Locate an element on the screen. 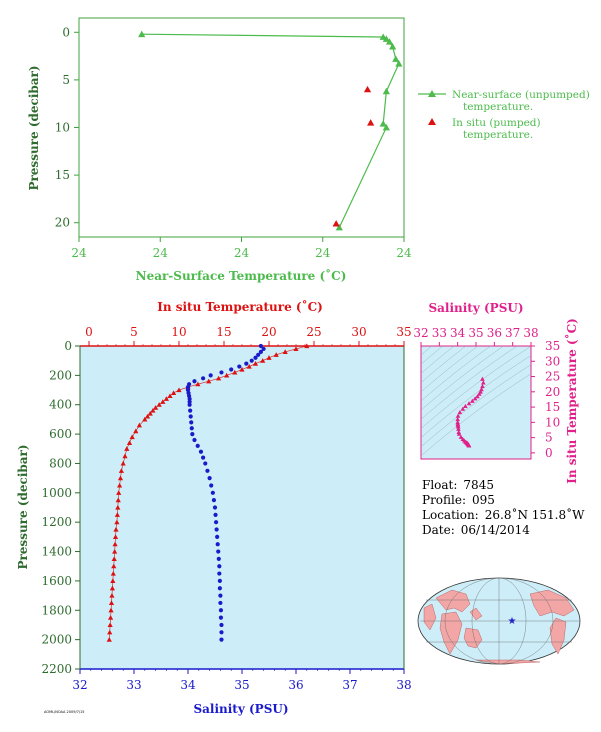 Image resolution: width=601 pixels, height=732 pixels. pressure-tick-label: 1400 is located at coordinates (56, 552).